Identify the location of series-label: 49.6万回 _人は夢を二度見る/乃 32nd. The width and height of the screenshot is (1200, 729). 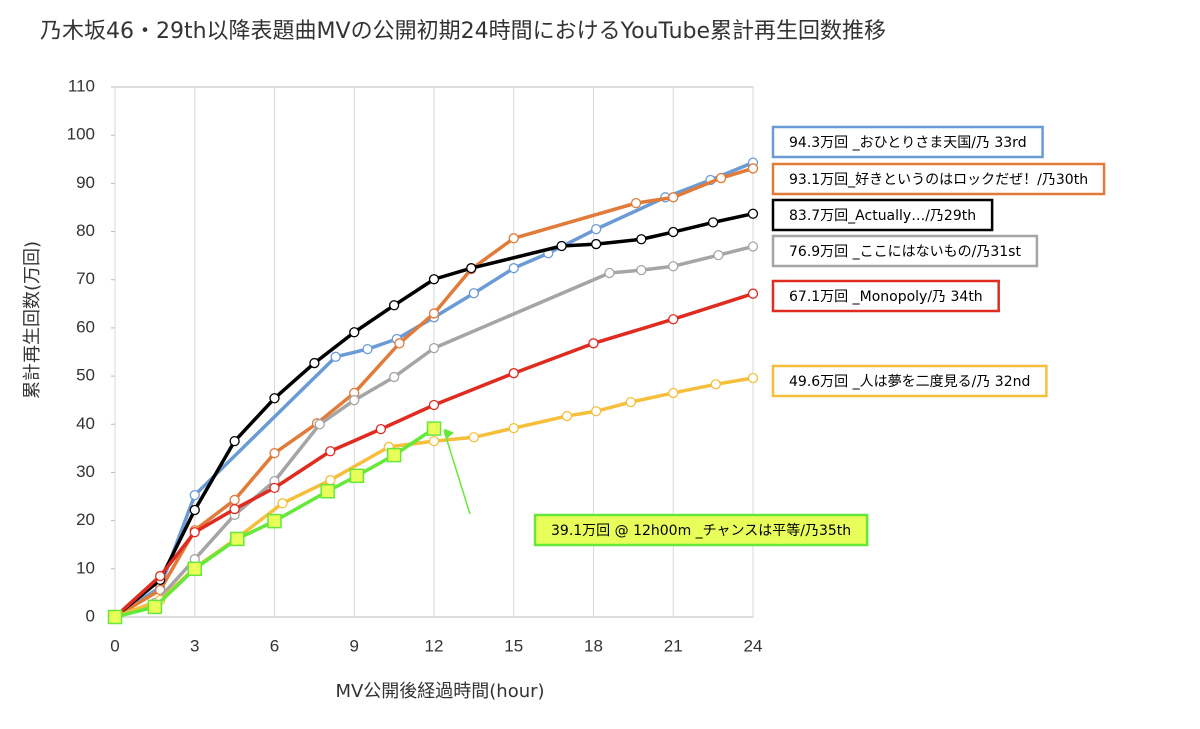
(909, 381).